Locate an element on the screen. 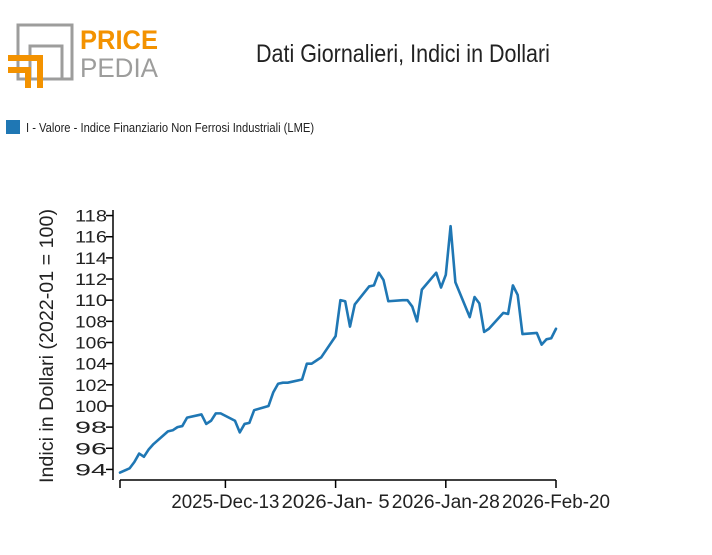  logo-bracket-large is located at coordinates (25, 71).